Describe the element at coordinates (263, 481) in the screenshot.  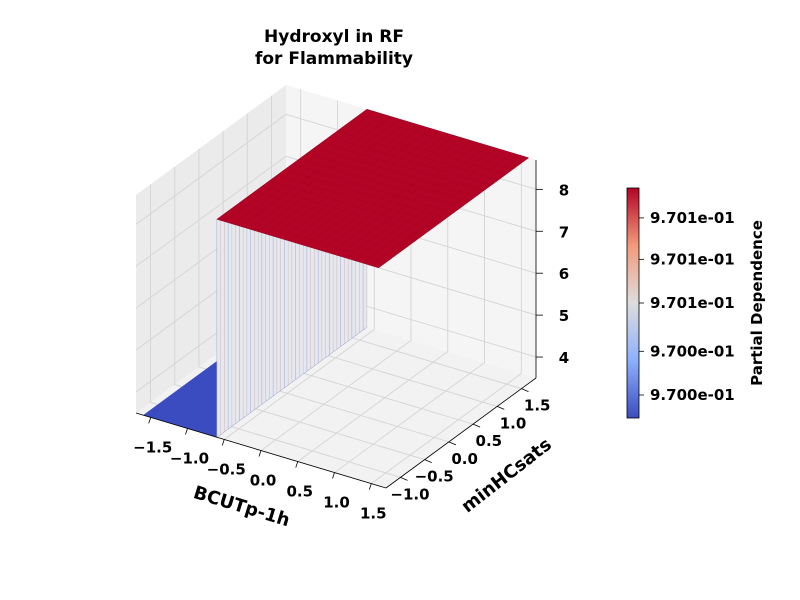
I see `x-tick-label: 0.0` at that location.